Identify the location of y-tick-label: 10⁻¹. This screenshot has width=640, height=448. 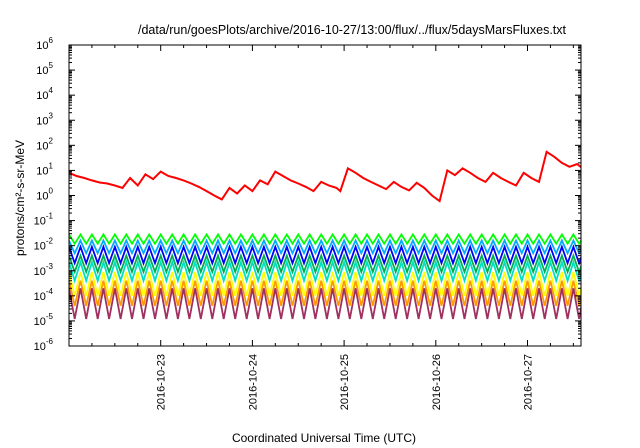
(44, 220).